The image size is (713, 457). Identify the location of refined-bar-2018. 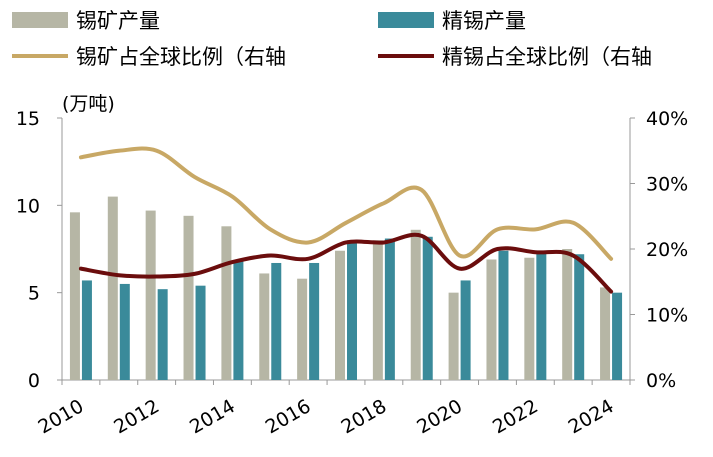
(389, 309).